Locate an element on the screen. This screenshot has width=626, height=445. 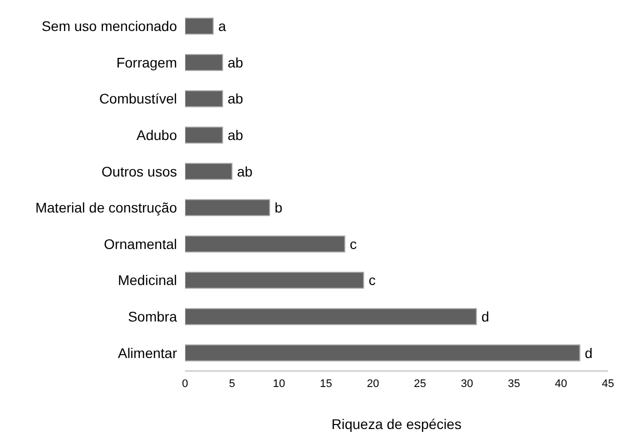
x-axis-title: Riqueza de espécies is located at coordinates (397, 424).